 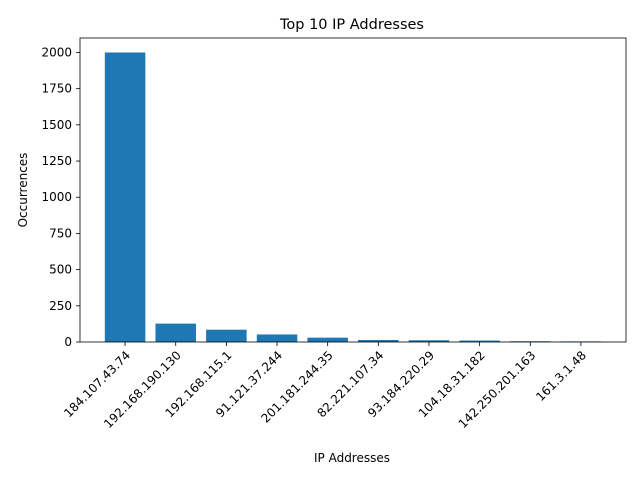 I want to click on y-tick-label: 1250, so click(x=56, y=161).